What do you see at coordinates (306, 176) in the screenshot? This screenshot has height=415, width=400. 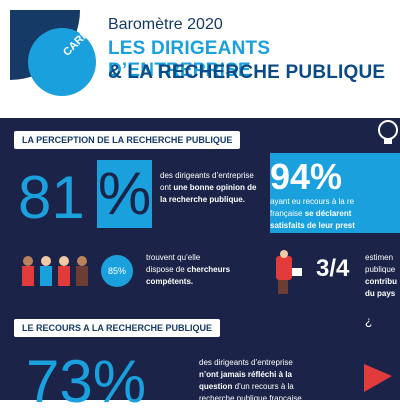 I see `stat-94-value: 94%` at bounding box center [306, 176].